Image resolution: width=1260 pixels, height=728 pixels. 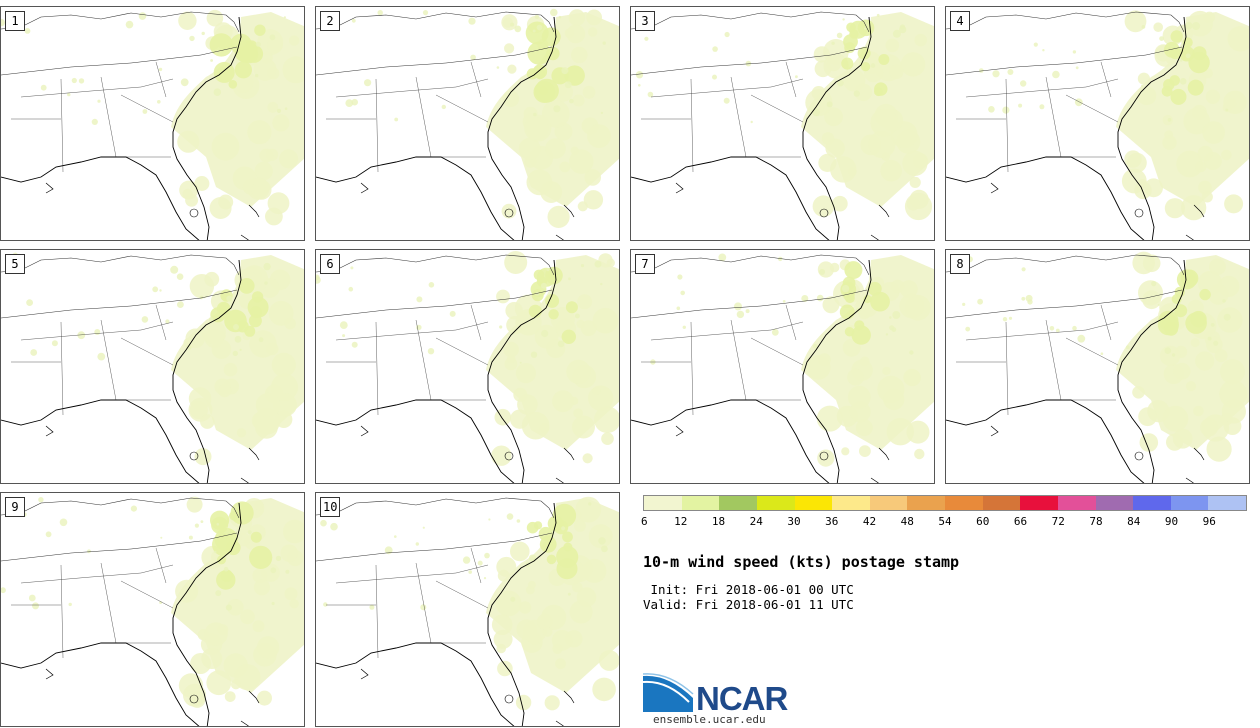 I want to click on colorbar-tick-label: 48, so click(x=907, y=521).